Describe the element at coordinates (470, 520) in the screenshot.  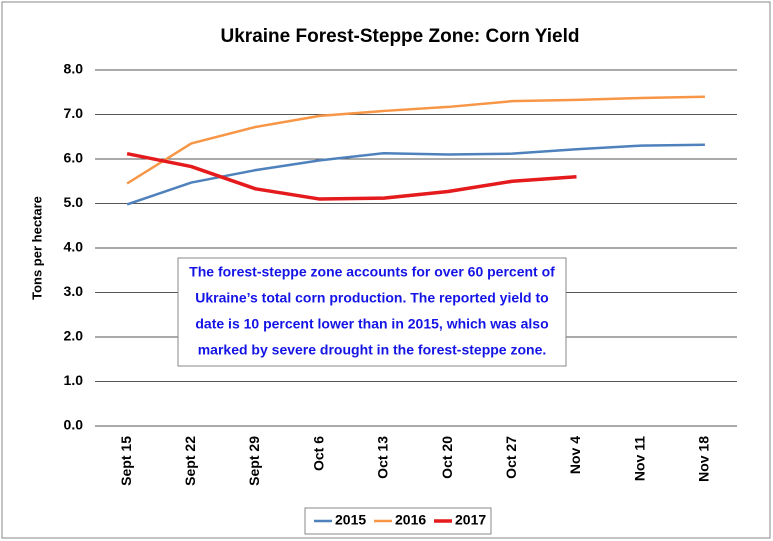
I see `legend-label: 2017` at that location.